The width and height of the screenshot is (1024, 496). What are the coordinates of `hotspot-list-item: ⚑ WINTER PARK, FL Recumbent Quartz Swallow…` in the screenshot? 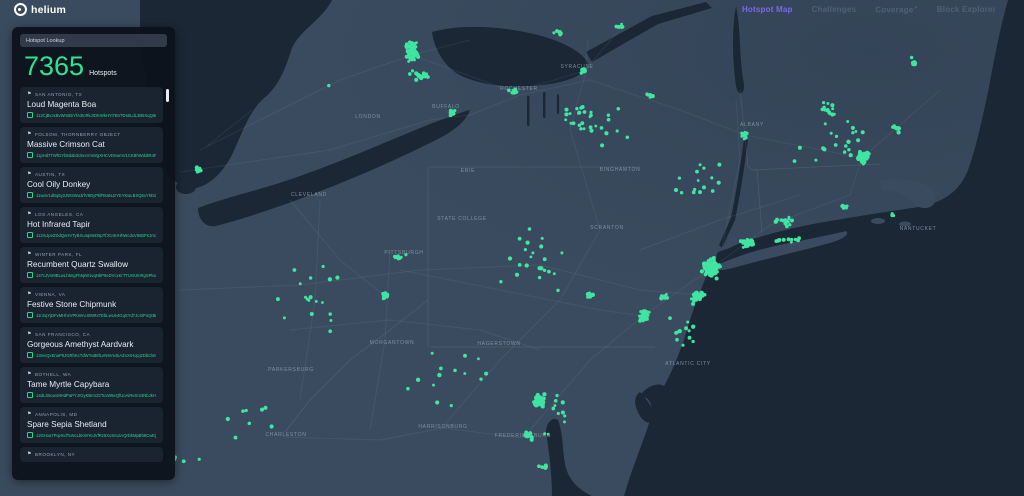 It's located at (91, 265).